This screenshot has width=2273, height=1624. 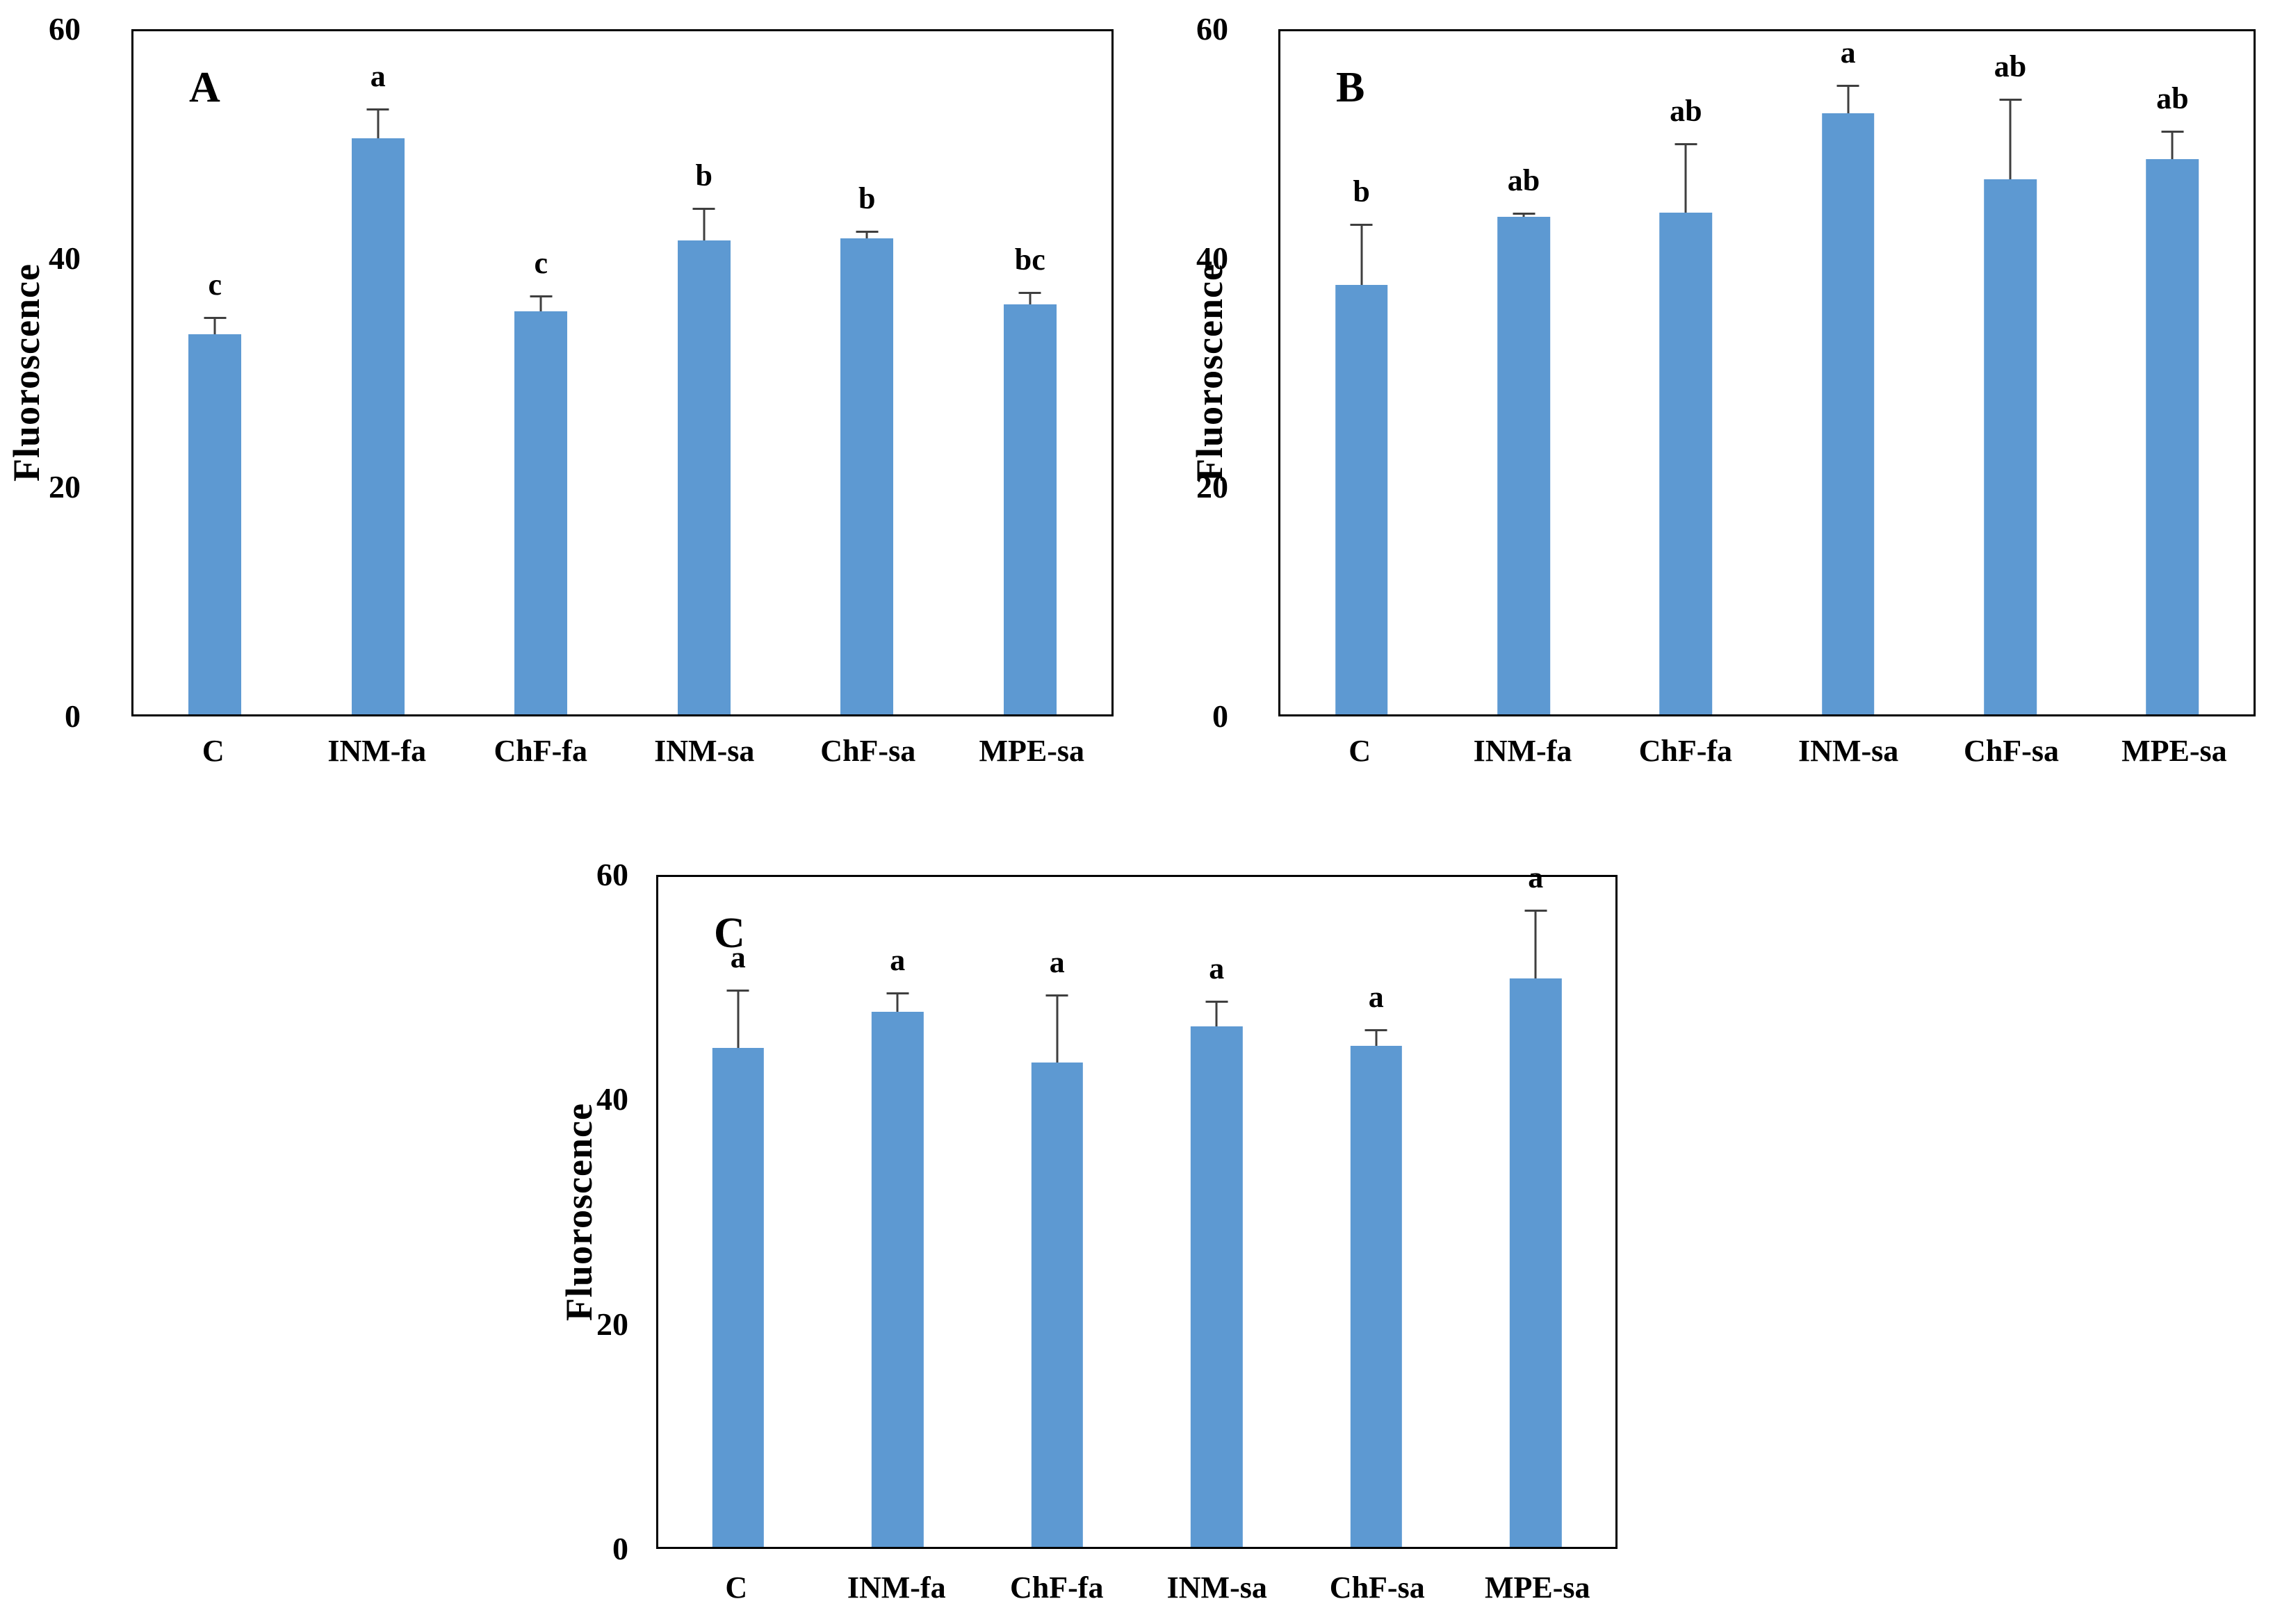 I want to click on significance-letter: bc, so click(x=1029, y=260).